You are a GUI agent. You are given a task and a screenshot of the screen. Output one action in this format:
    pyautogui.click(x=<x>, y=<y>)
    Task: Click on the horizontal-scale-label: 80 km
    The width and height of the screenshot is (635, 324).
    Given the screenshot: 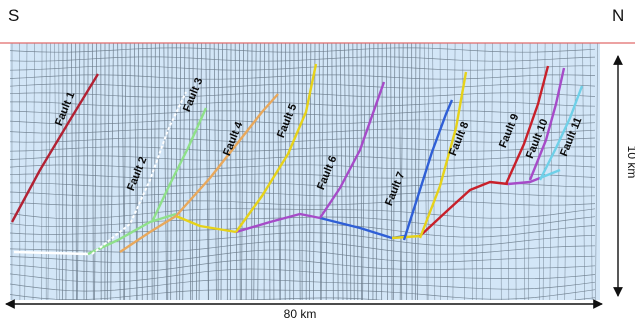 What is the action you would take?
    pyautogui.click(x=300, y=314)
    